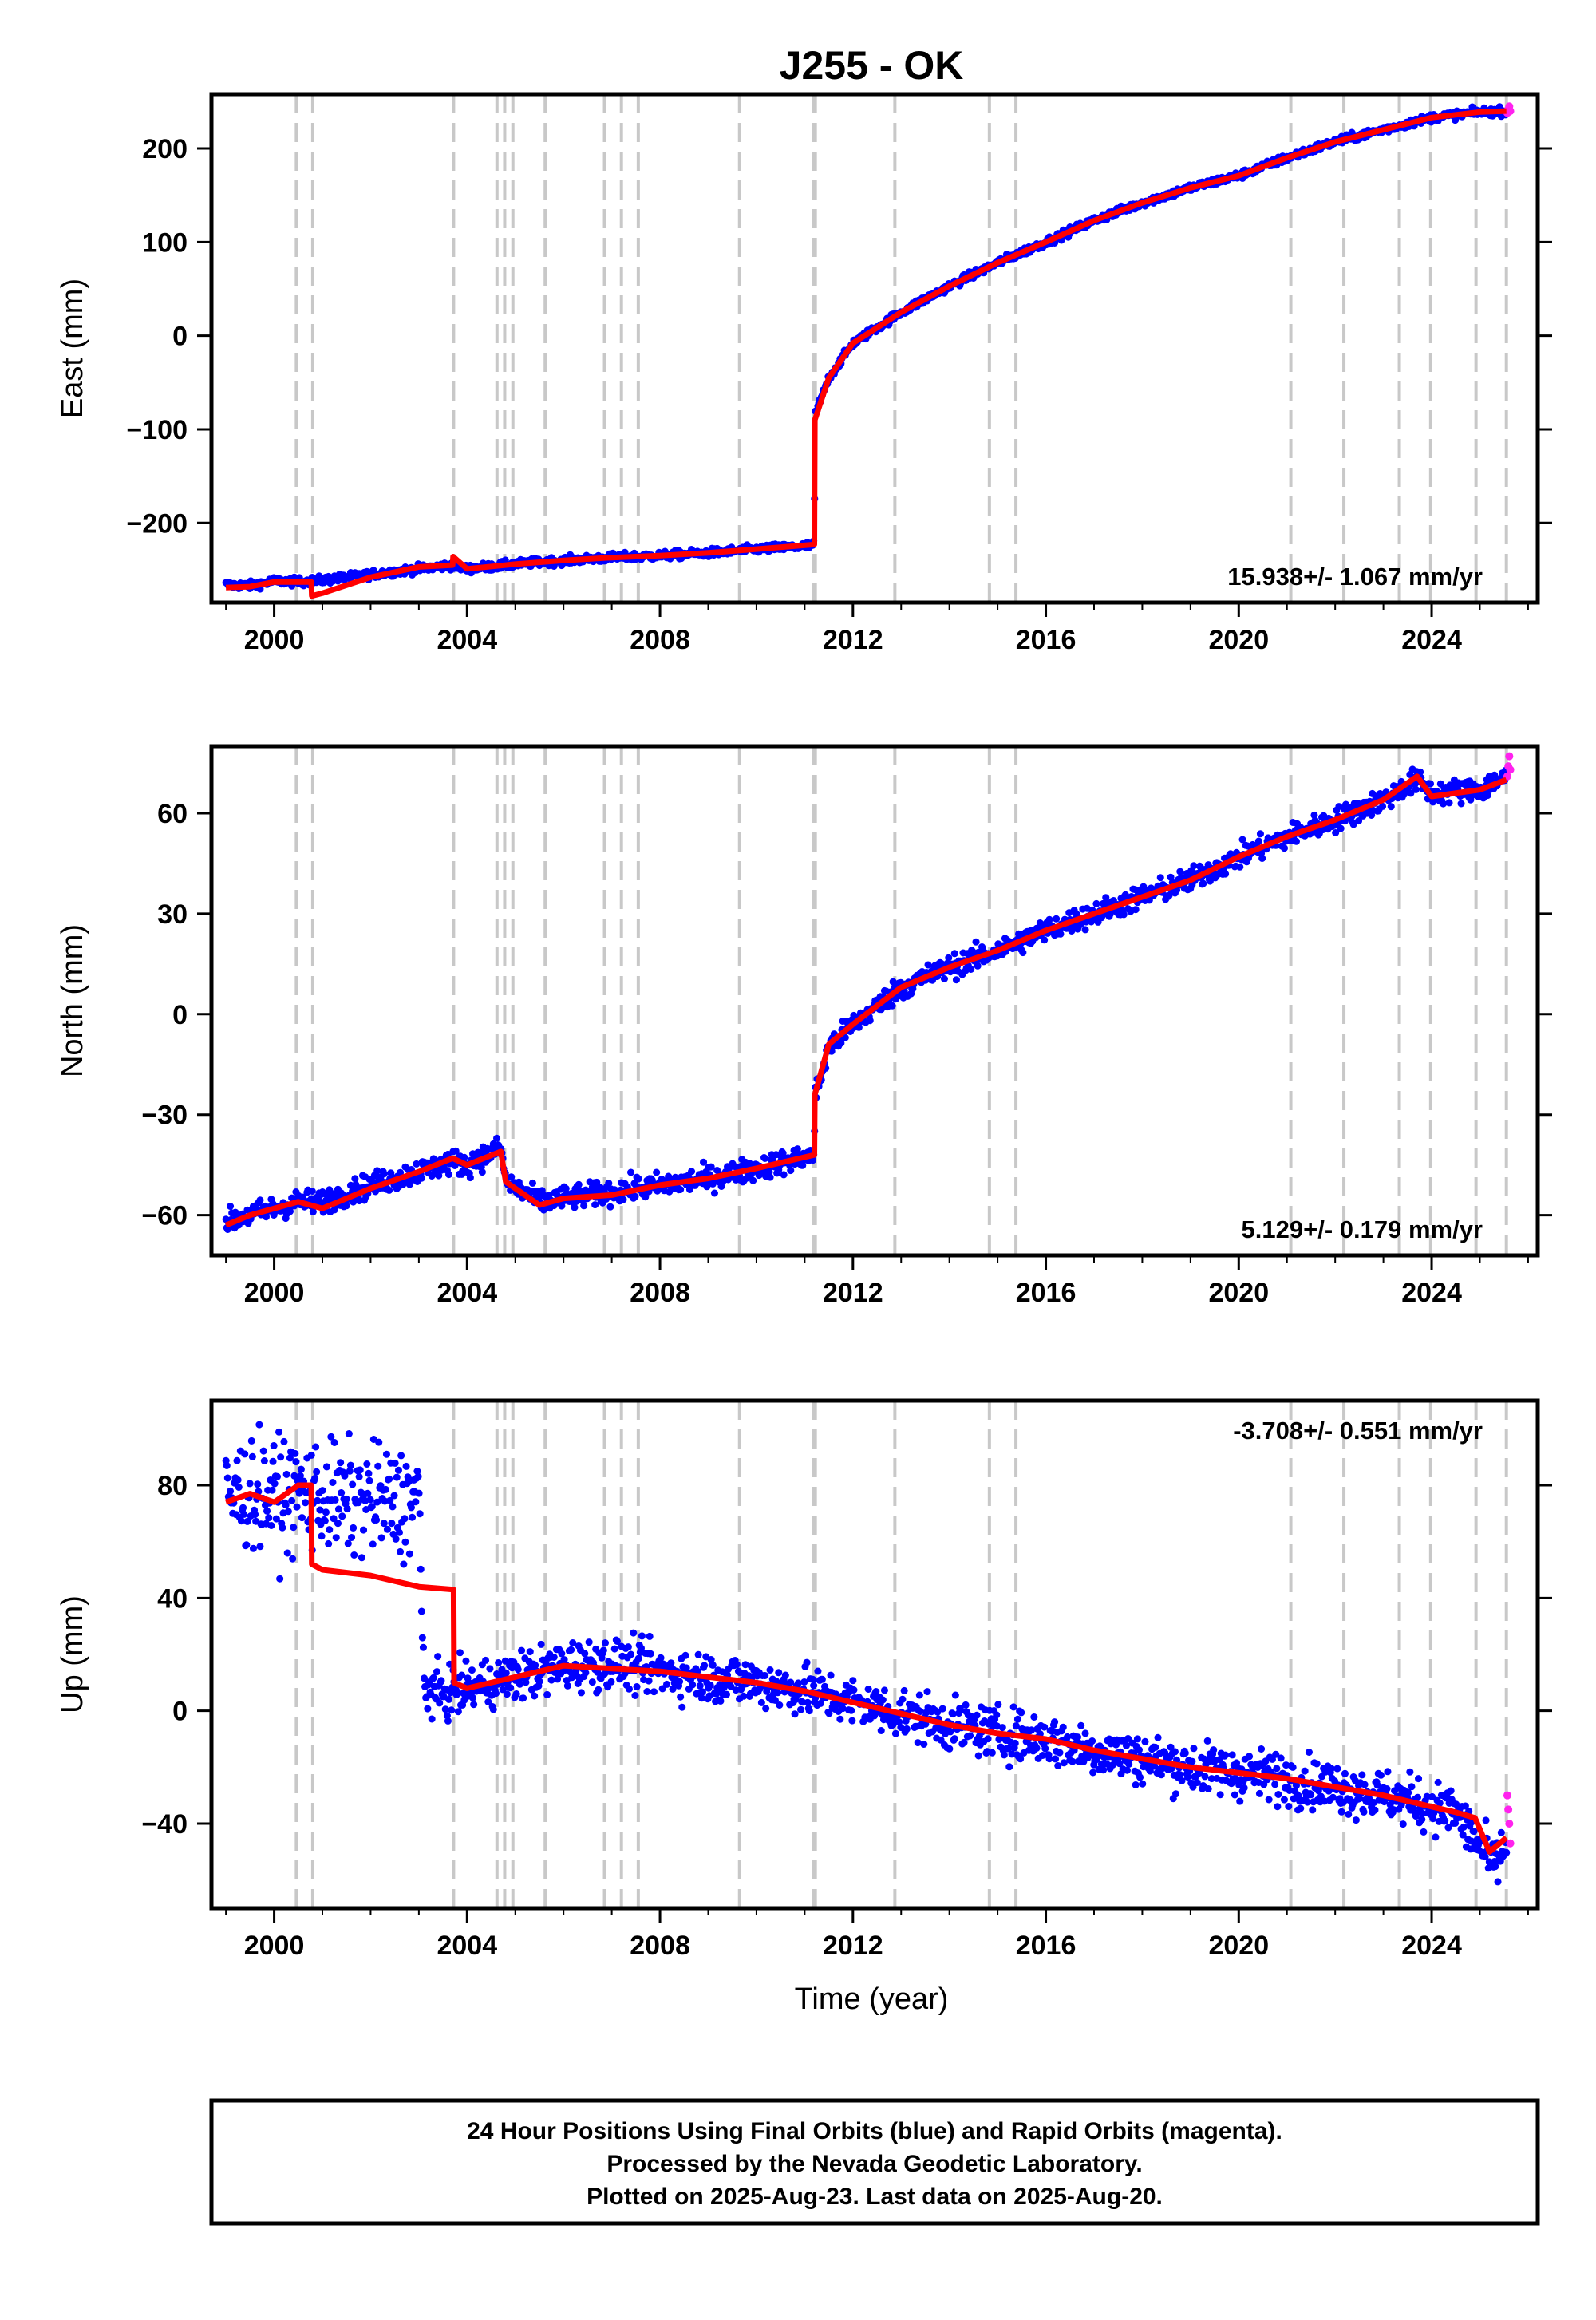 The image size is (1596, 2320). I want to click on y-tick-label: −200, so click(157, 523).